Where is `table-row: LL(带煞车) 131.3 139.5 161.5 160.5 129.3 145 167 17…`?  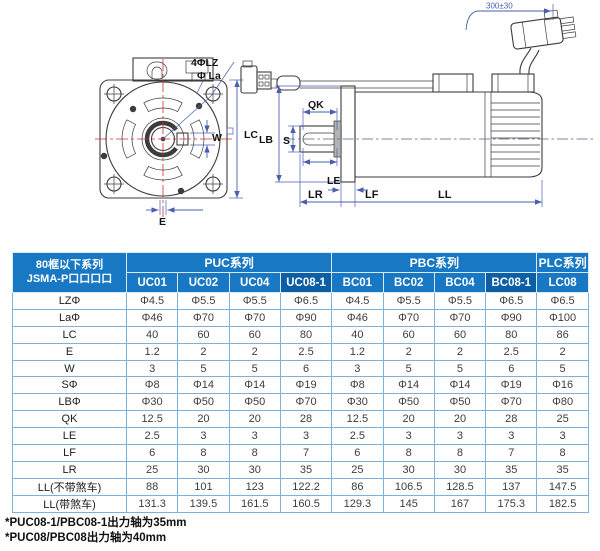 table-row: LL(带煞车) 131.3 139.5 161.5 160.5 129.3 145 167 17… is located at coordinates (300, 503).